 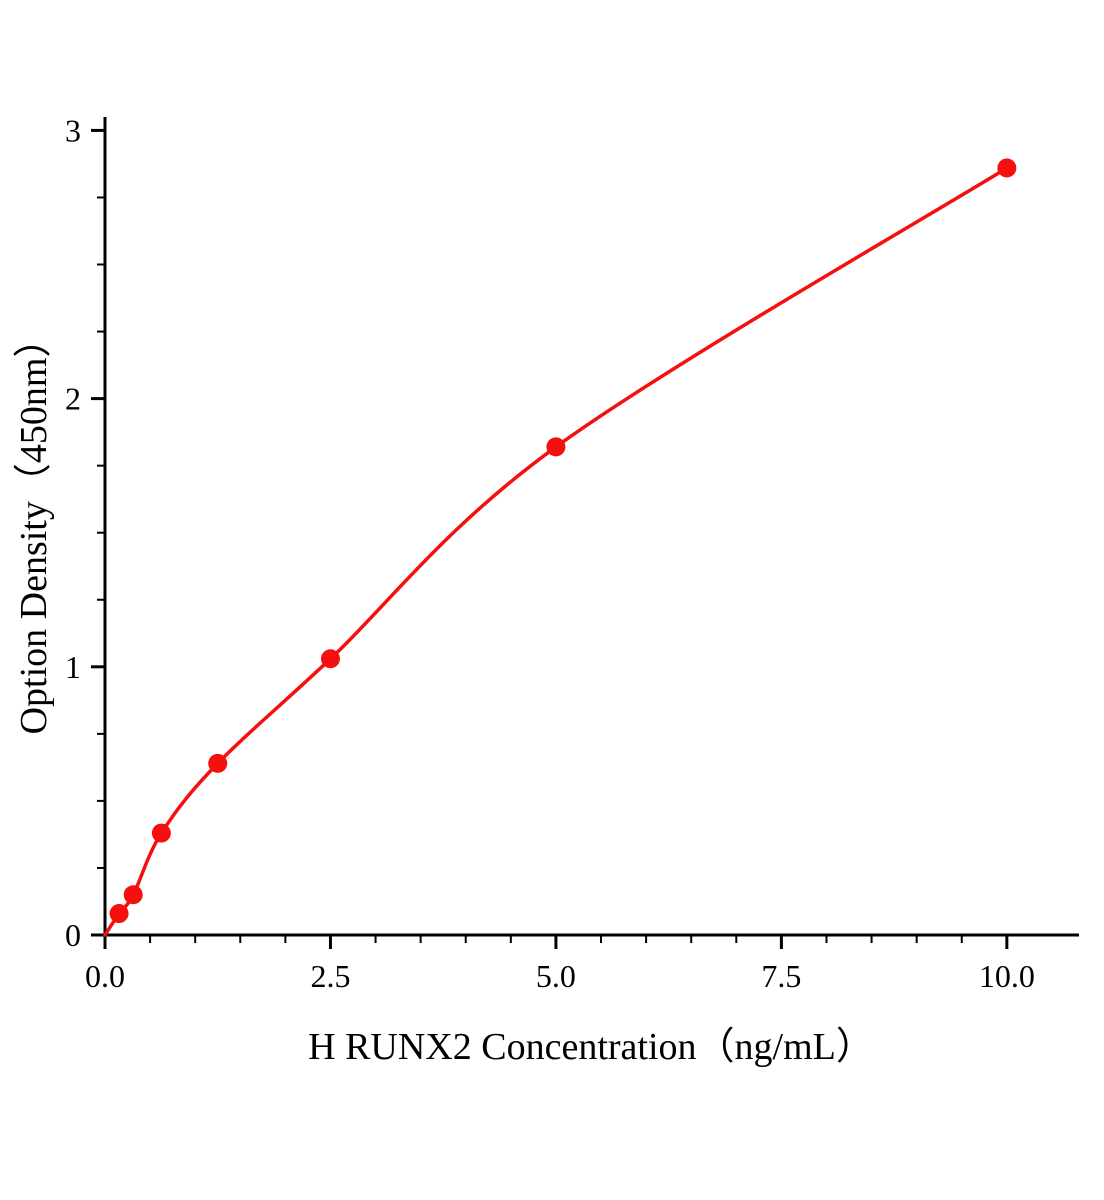 I want to click on y-tick-label: 2, so click(x=73, y=399).